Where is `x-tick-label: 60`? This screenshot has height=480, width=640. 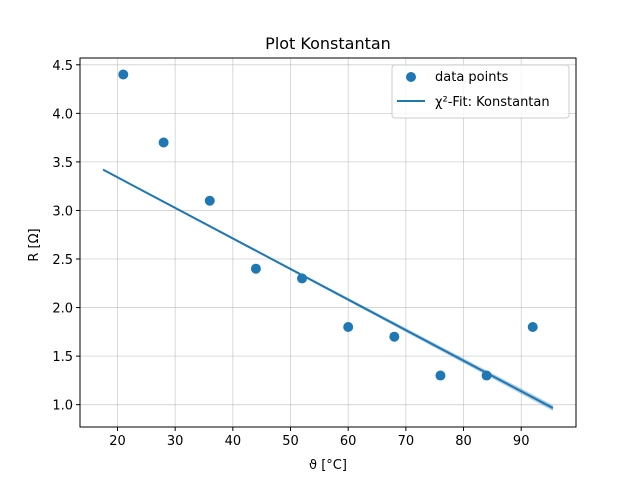 x-tick-label: 60 is located at coordinates (348, 441).